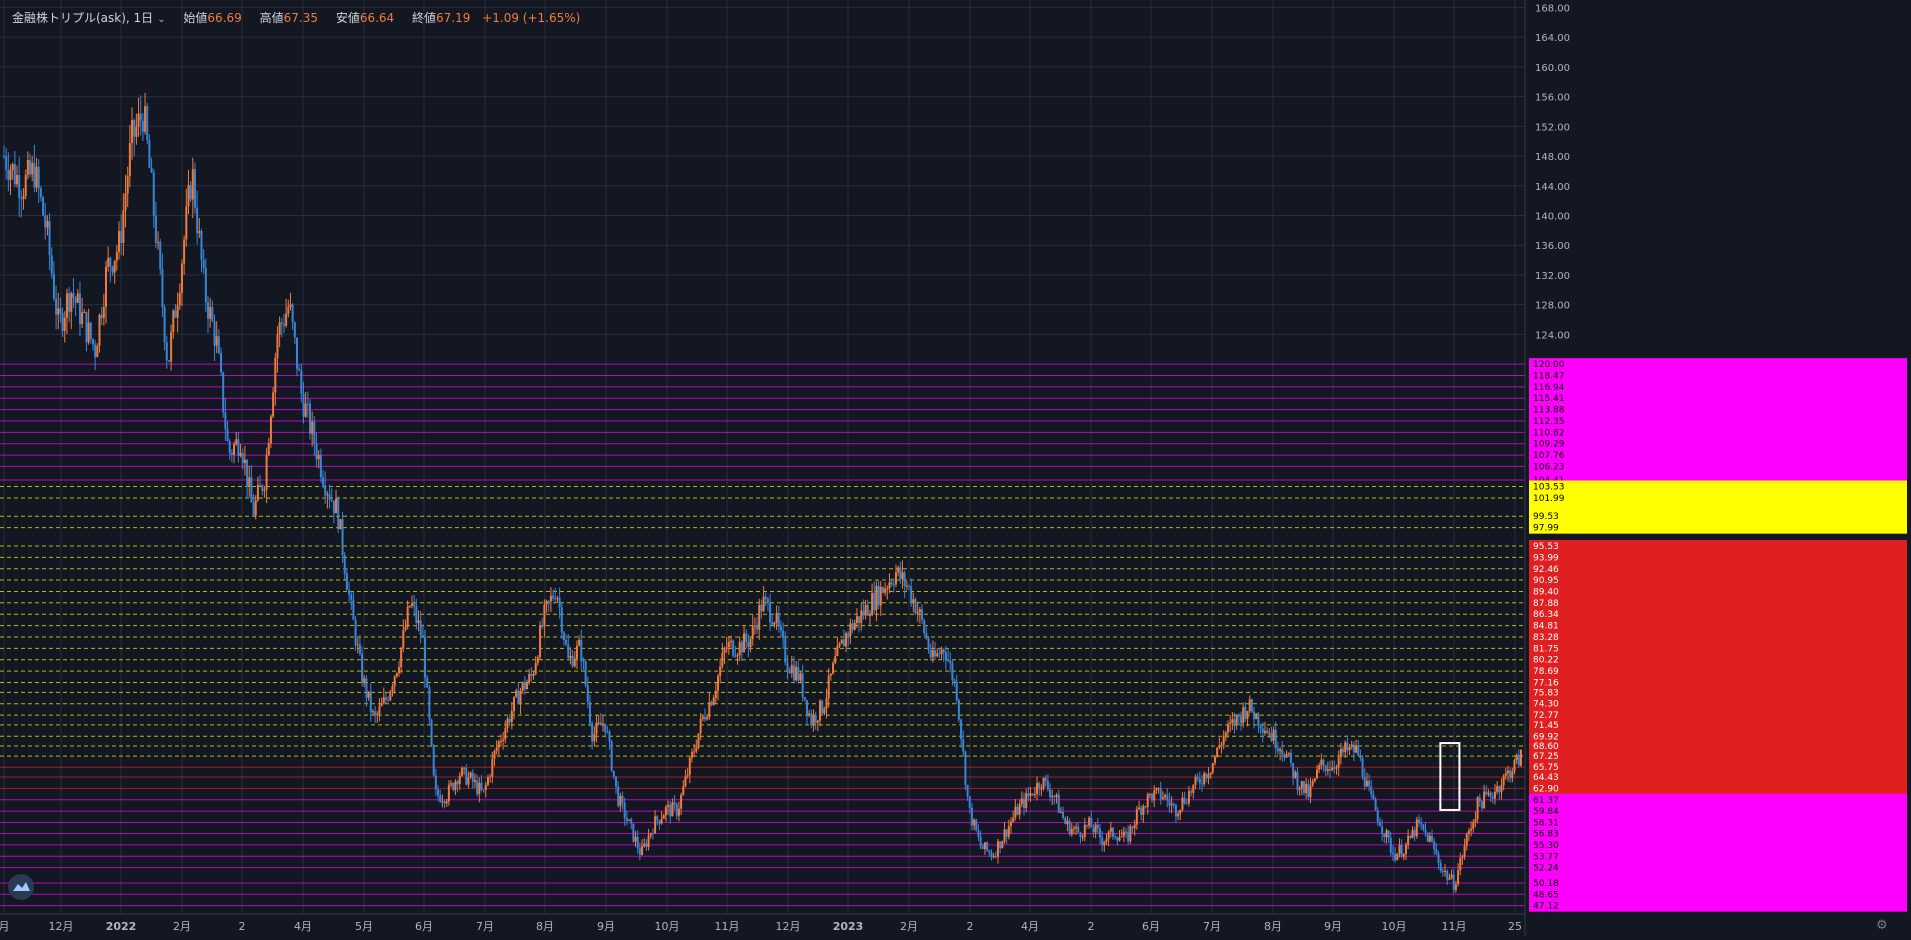 The height and width of the screenshot is (940, 1911). What do you see at coordinates (21, 887) in the screenshot?
I see `tradingview-logo-icon` at bounding box center [21, 887].